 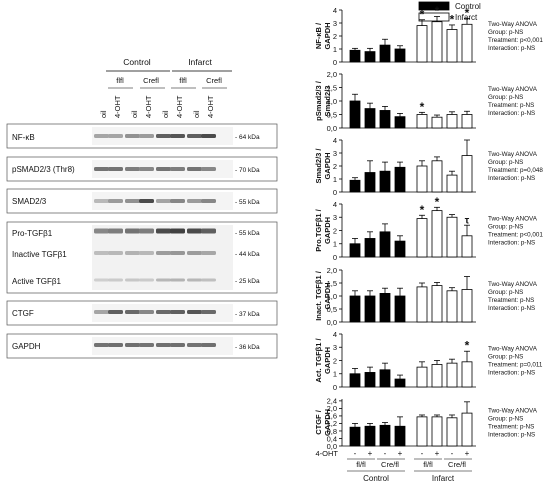 What do you see at coordinates (361, 464) in the screenshot?
I see `genotype-label-1: fl/fl` at bounding box center [361, 464].